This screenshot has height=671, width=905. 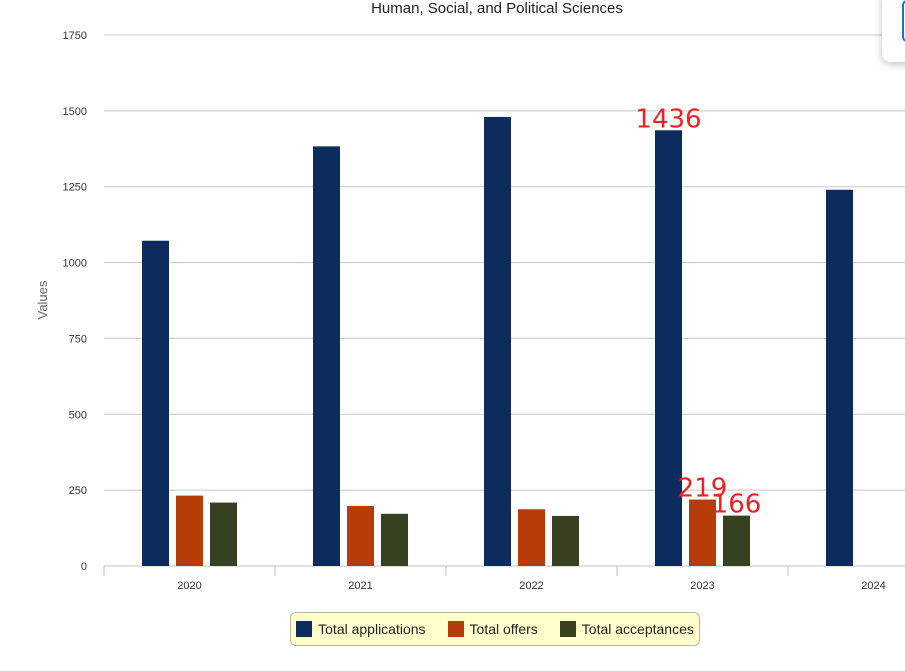 I want to click on legend-label: Total acceptances, so click(x=637, y=629).